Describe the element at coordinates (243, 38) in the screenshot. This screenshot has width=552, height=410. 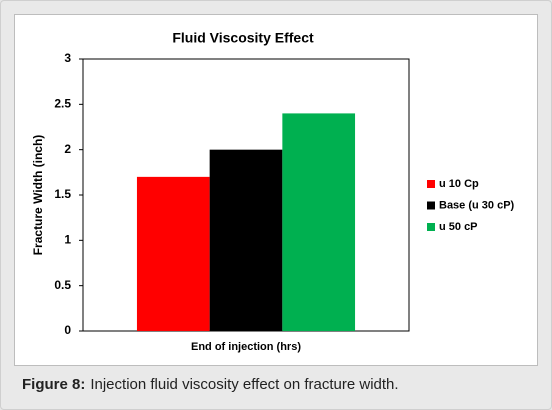
I see `chart-title: Fluid Viscosity Effect` at that location.